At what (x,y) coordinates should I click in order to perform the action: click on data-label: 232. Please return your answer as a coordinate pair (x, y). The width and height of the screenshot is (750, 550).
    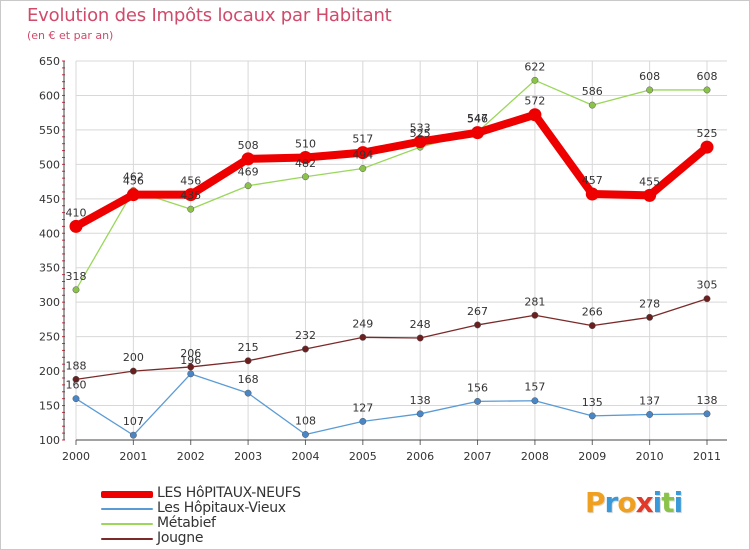
    Looking at the image, I should click on (305, 335).